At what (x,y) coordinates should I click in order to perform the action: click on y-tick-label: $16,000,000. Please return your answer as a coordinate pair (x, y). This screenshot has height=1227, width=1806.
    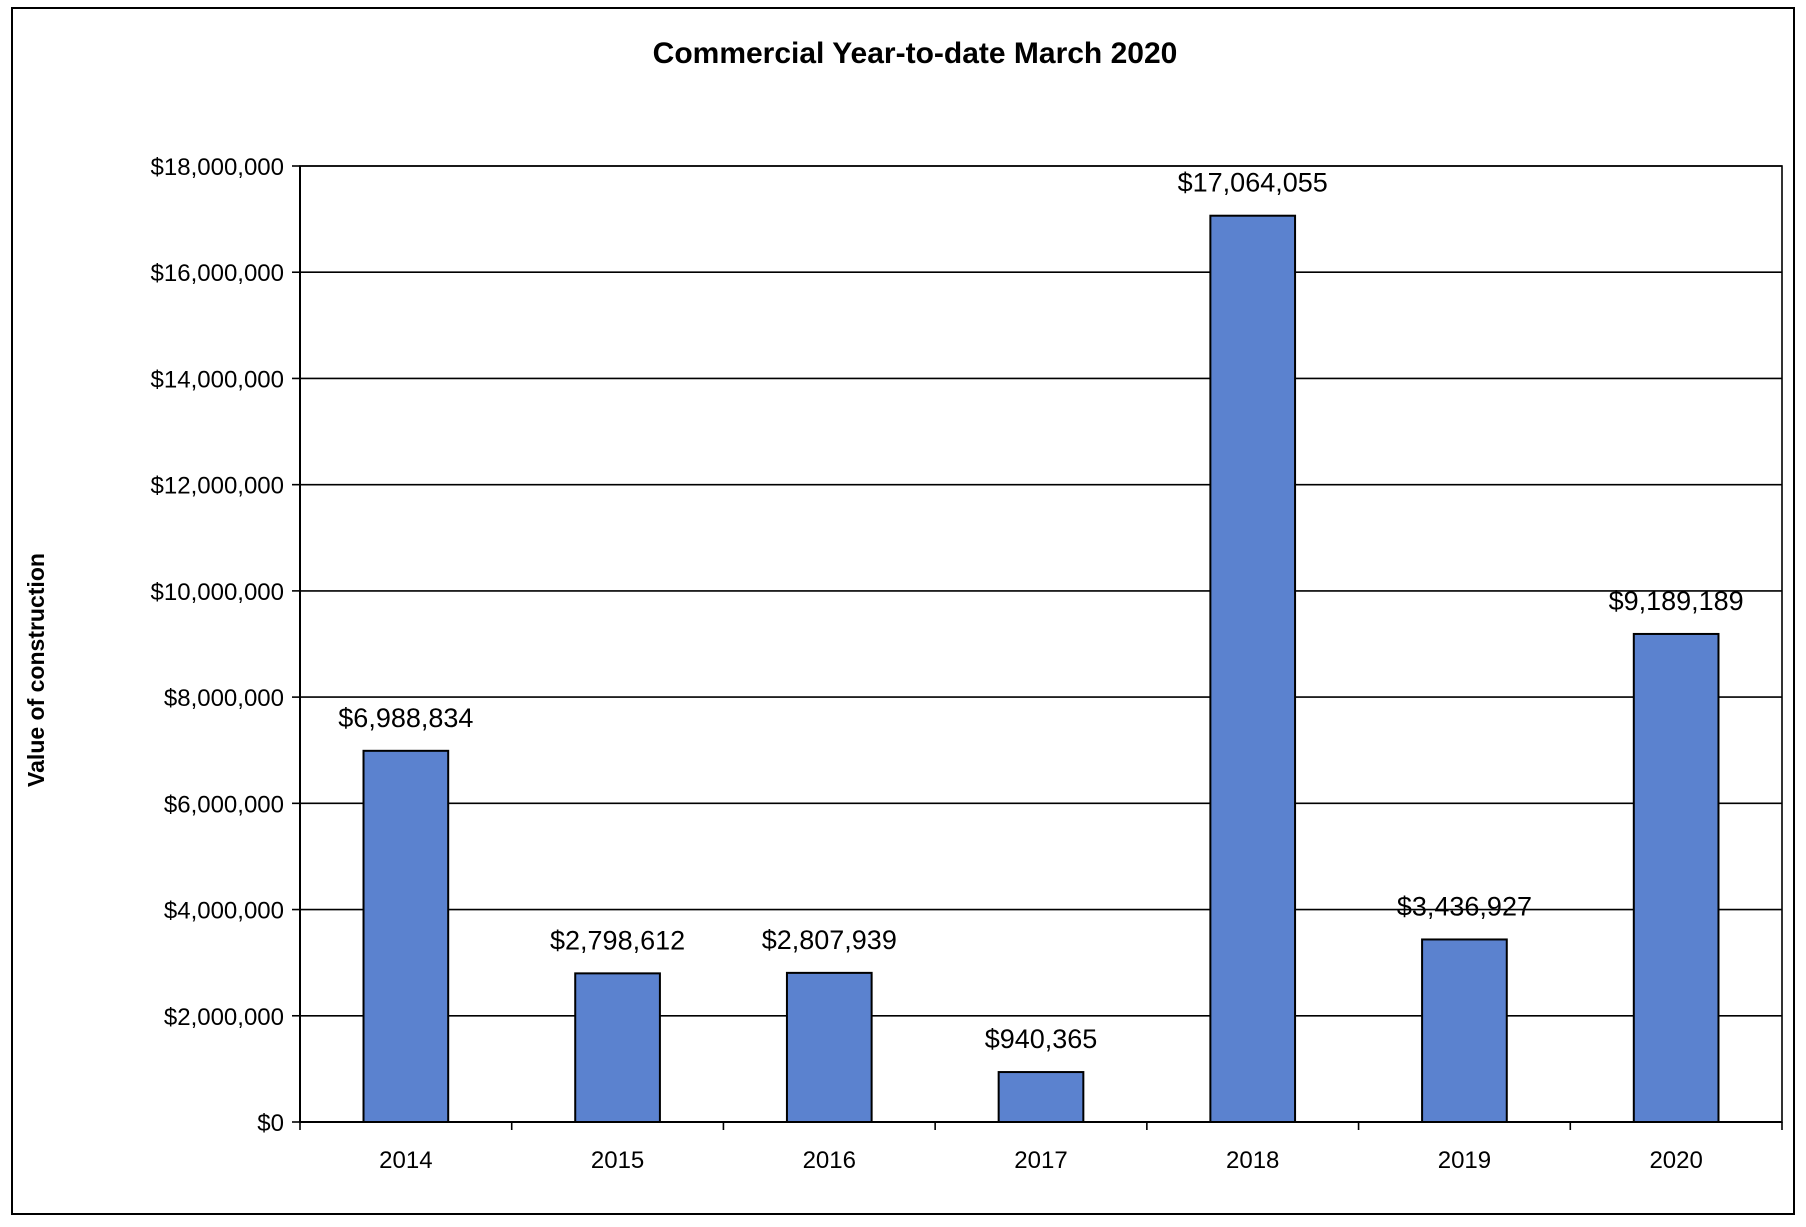
    Looking at the image, I should click on (217, 273).